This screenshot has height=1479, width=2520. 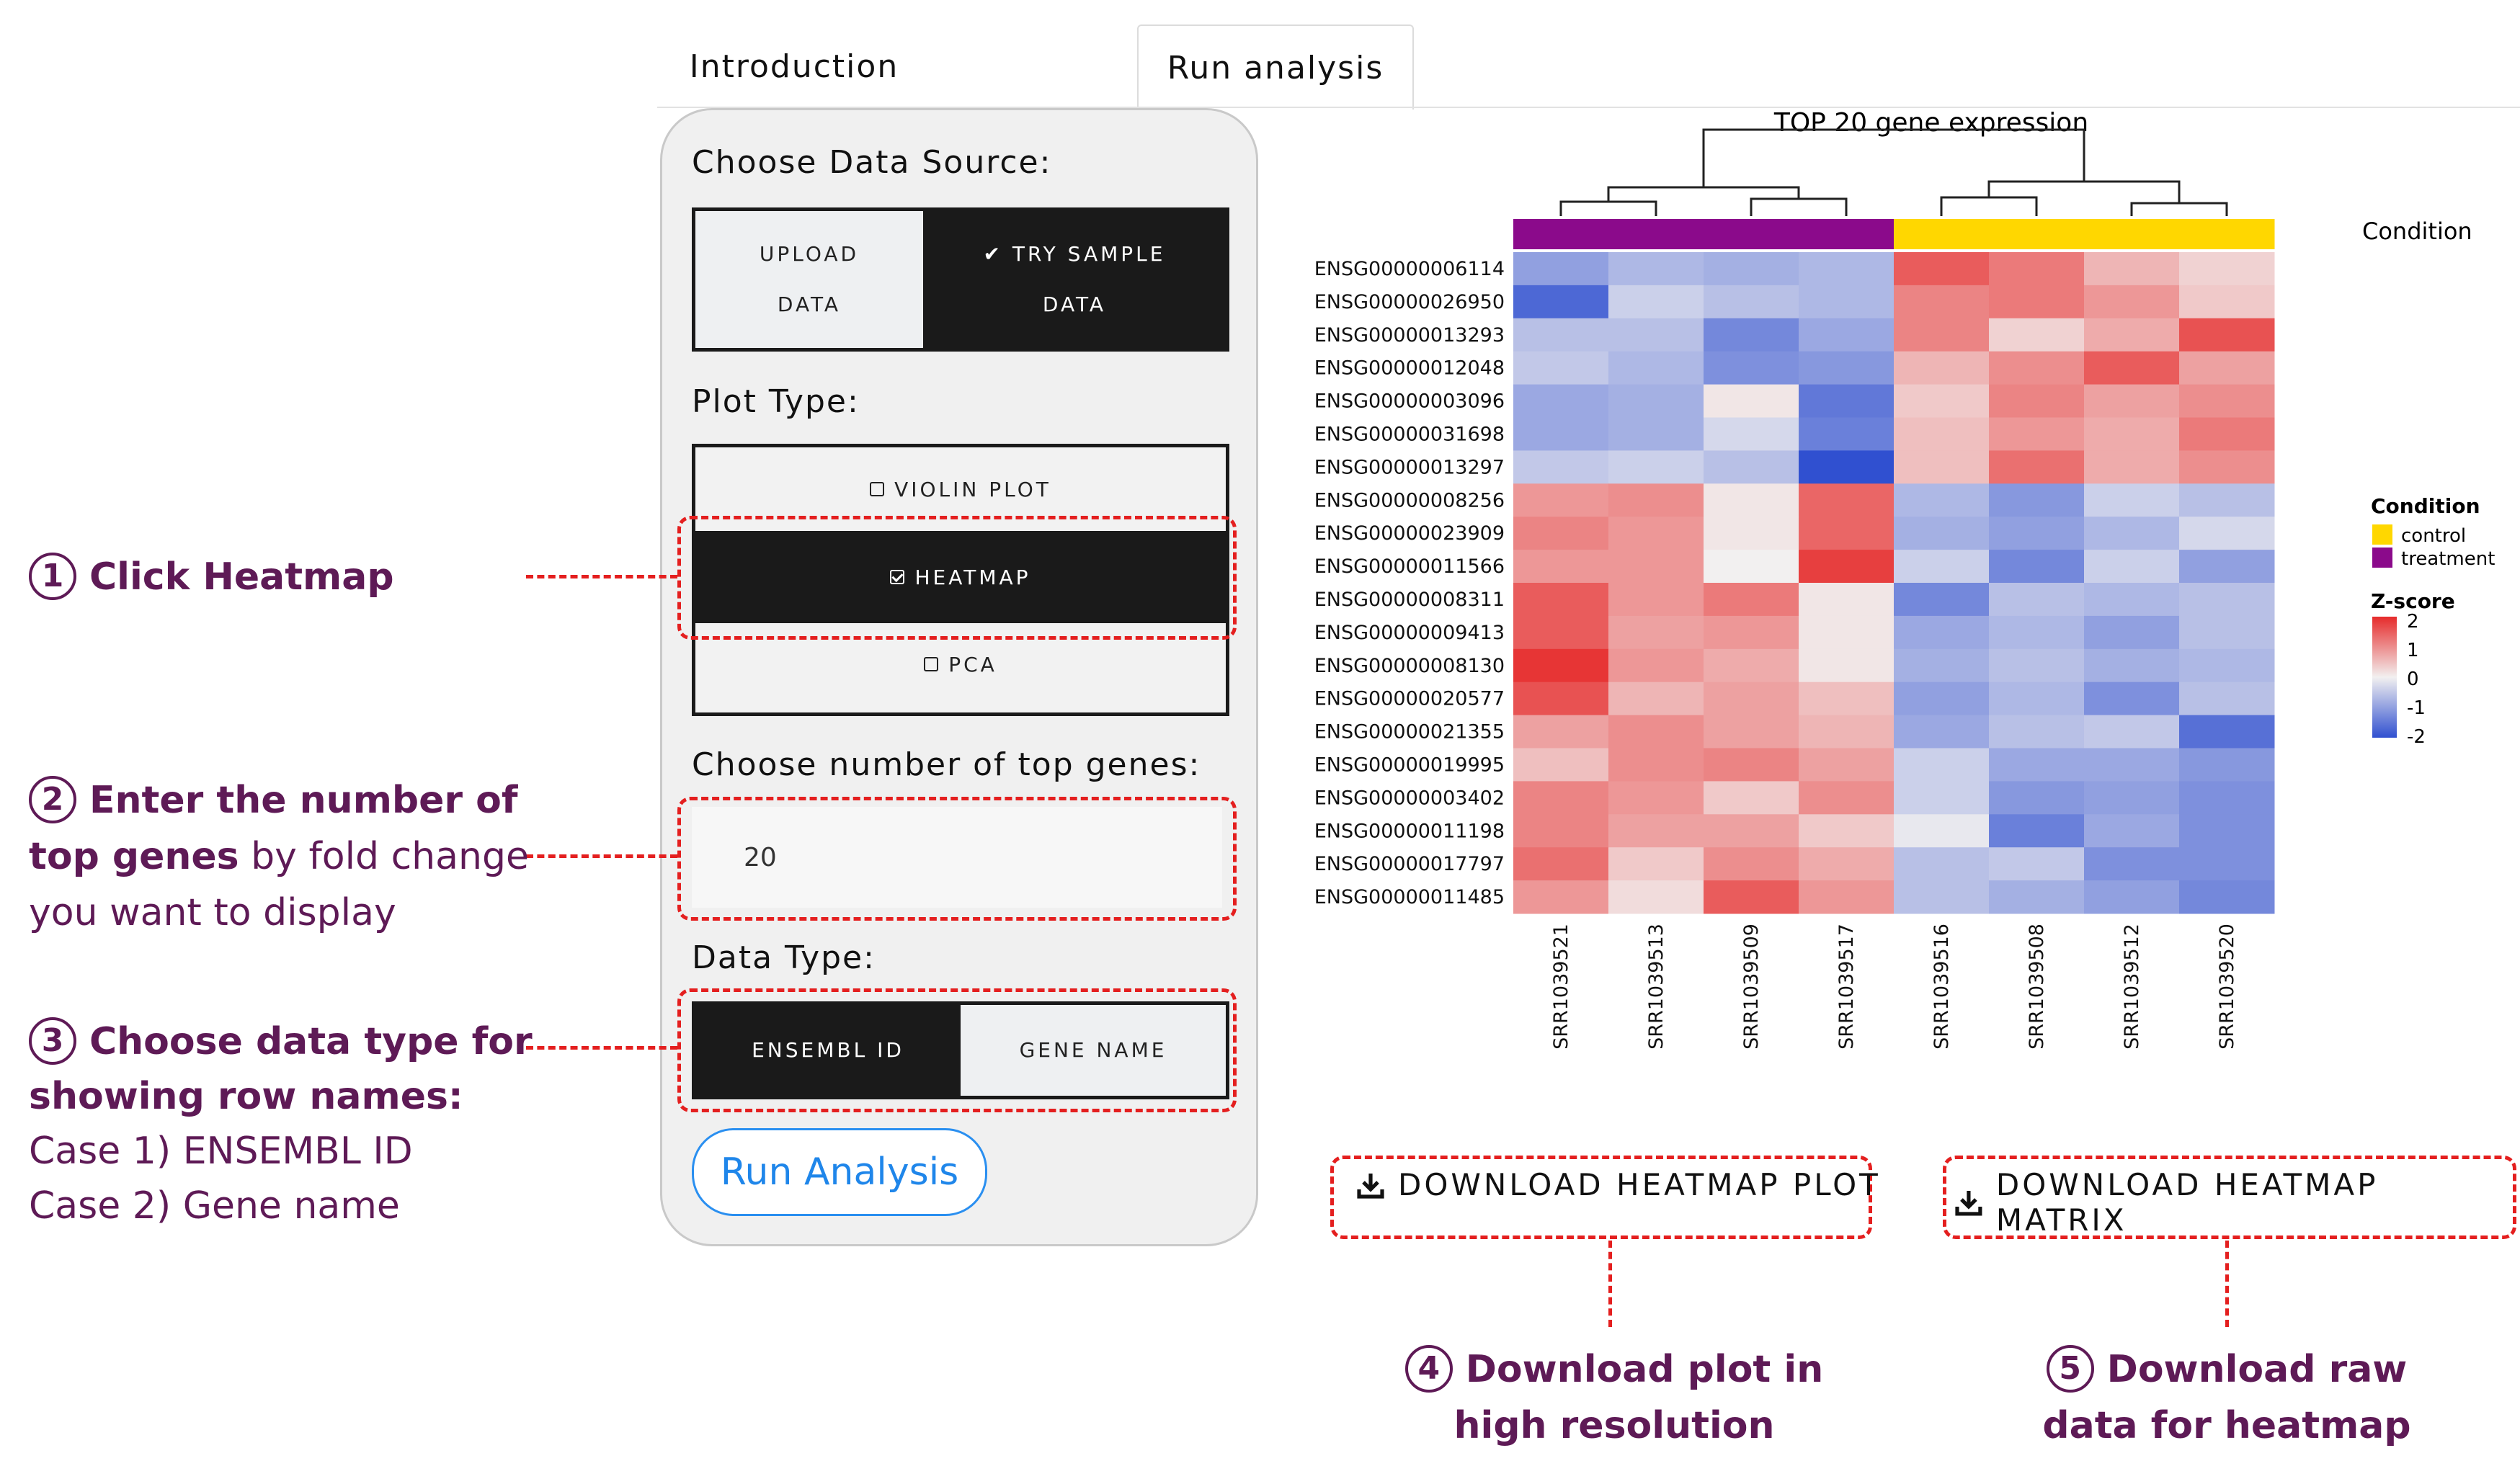 I want to click on check-icon: ✔, so click(x=997, y=254).